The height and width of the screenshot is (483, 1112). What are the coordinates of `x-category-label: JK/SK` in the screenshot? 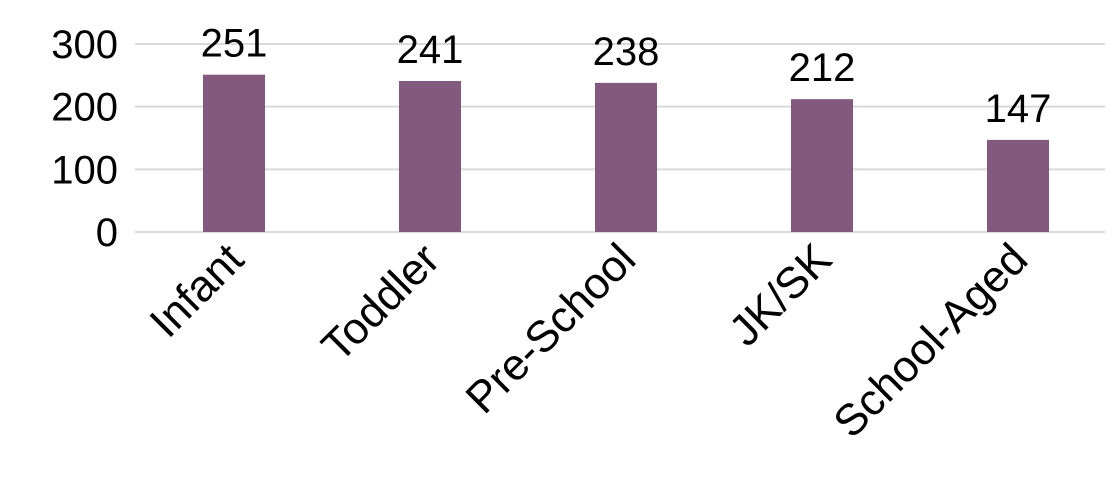 It's located at (780, 294).